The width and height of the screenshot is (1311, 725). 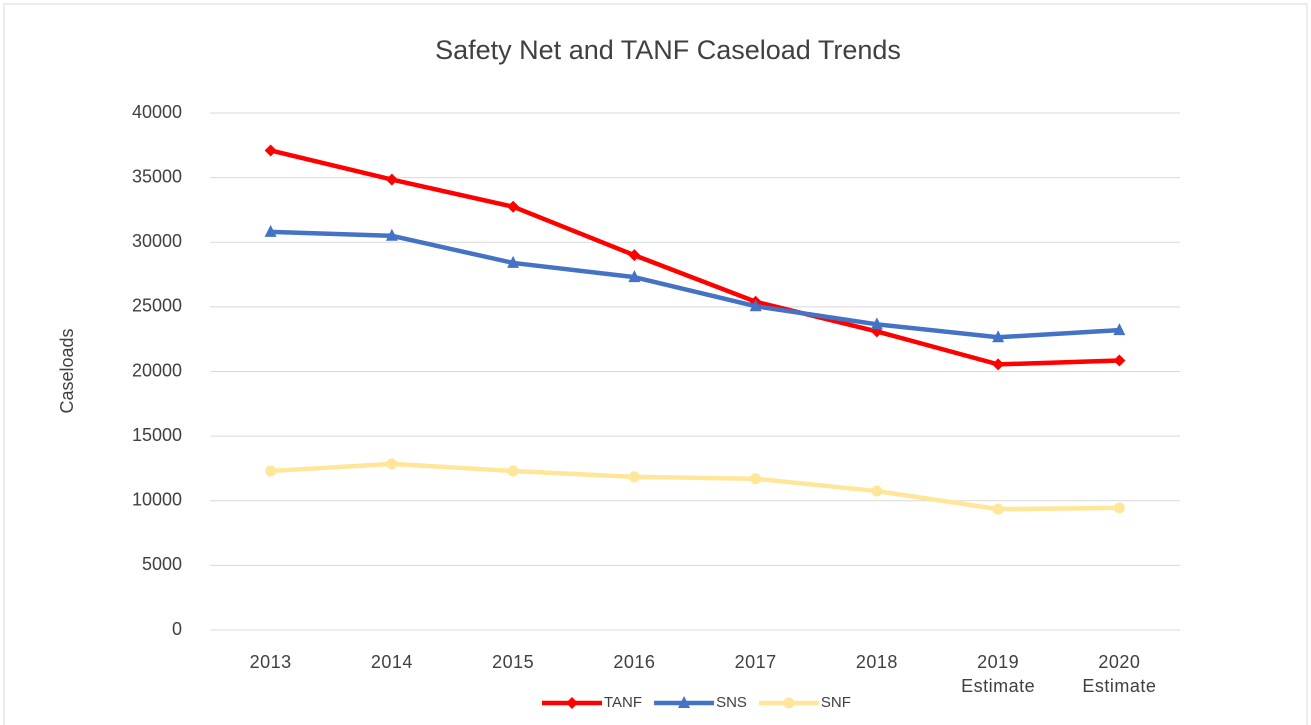 I want to click on legend-label: TANF, so click(x=623, y=702).